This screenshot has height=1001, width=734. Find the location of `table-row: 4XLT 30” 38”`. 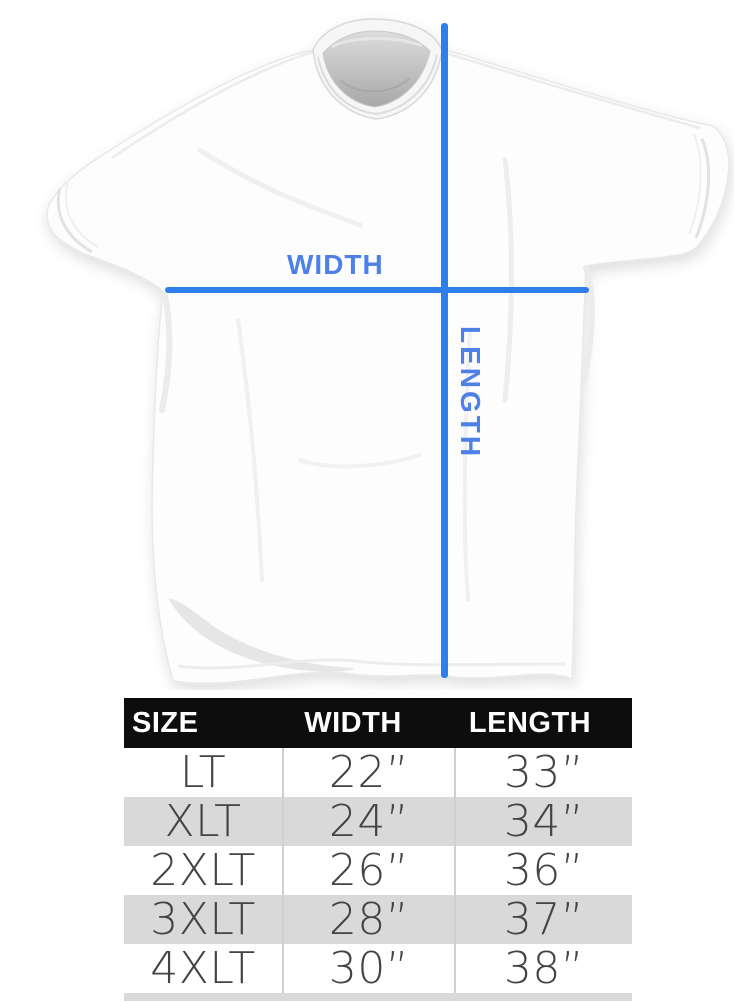

table-row: 4XLT 30” 38” is located at coordinates (378, 968).